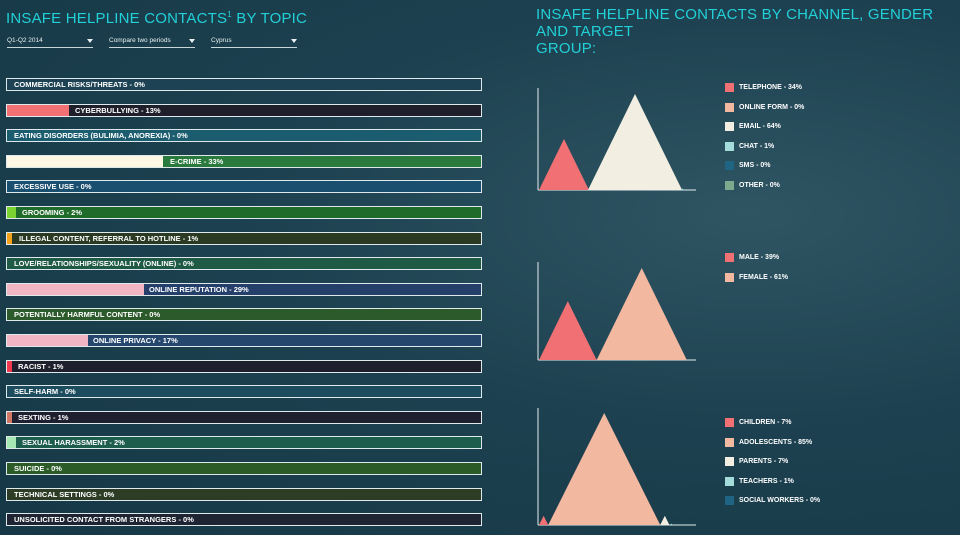  I want to click on right-title-line2: GROUP:, so click(566, 48).